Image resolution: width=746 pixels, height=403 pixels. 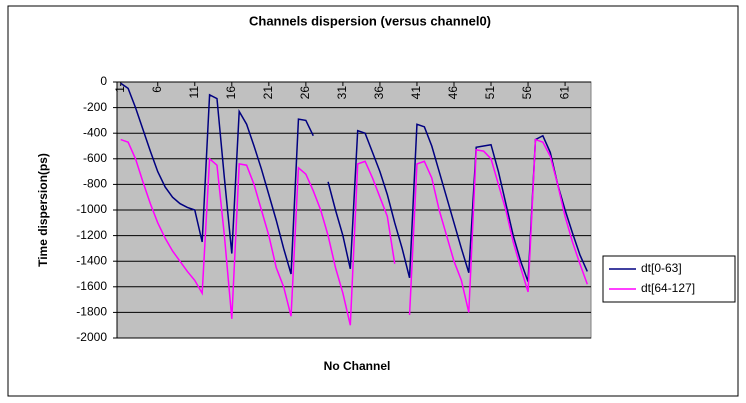 What do you see at coordinates (95, 107) in the screenshot?
I see `y-tick-label: -200` at bounding box center [95, 107].